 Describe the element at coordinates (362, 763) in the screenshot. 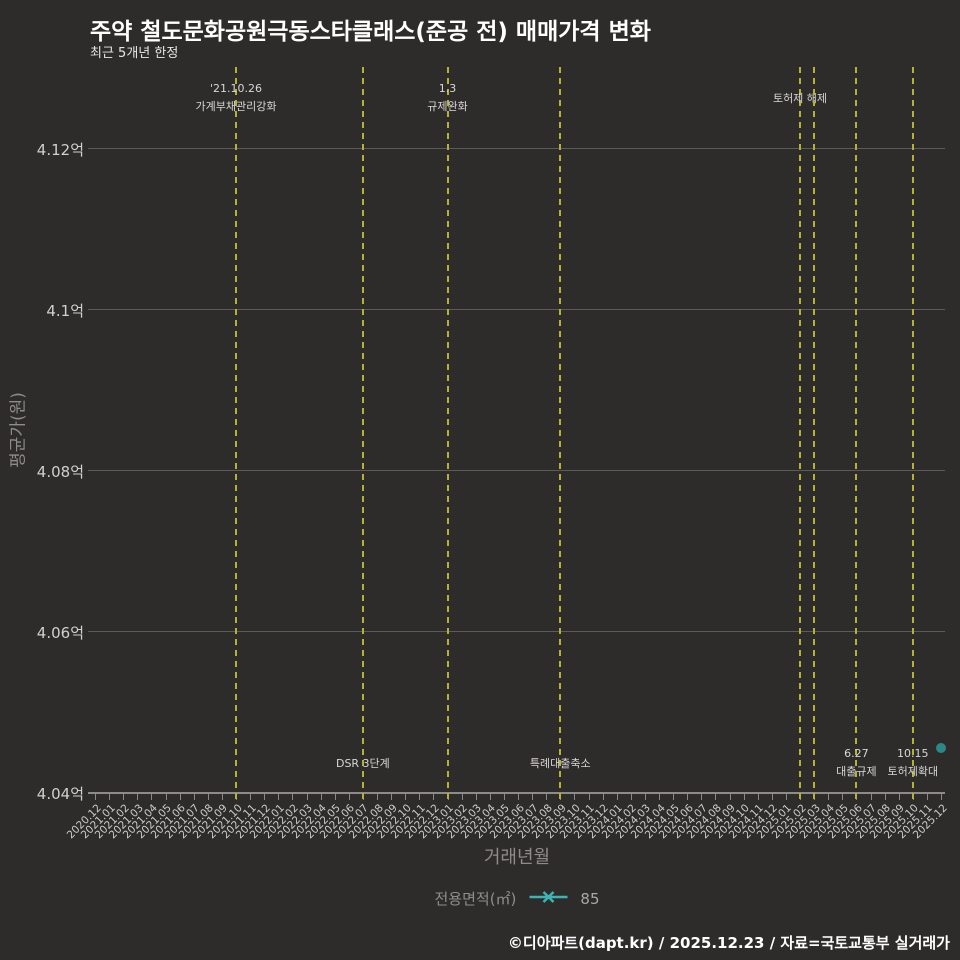

I see `event-label: DSR 3단계` at that location.